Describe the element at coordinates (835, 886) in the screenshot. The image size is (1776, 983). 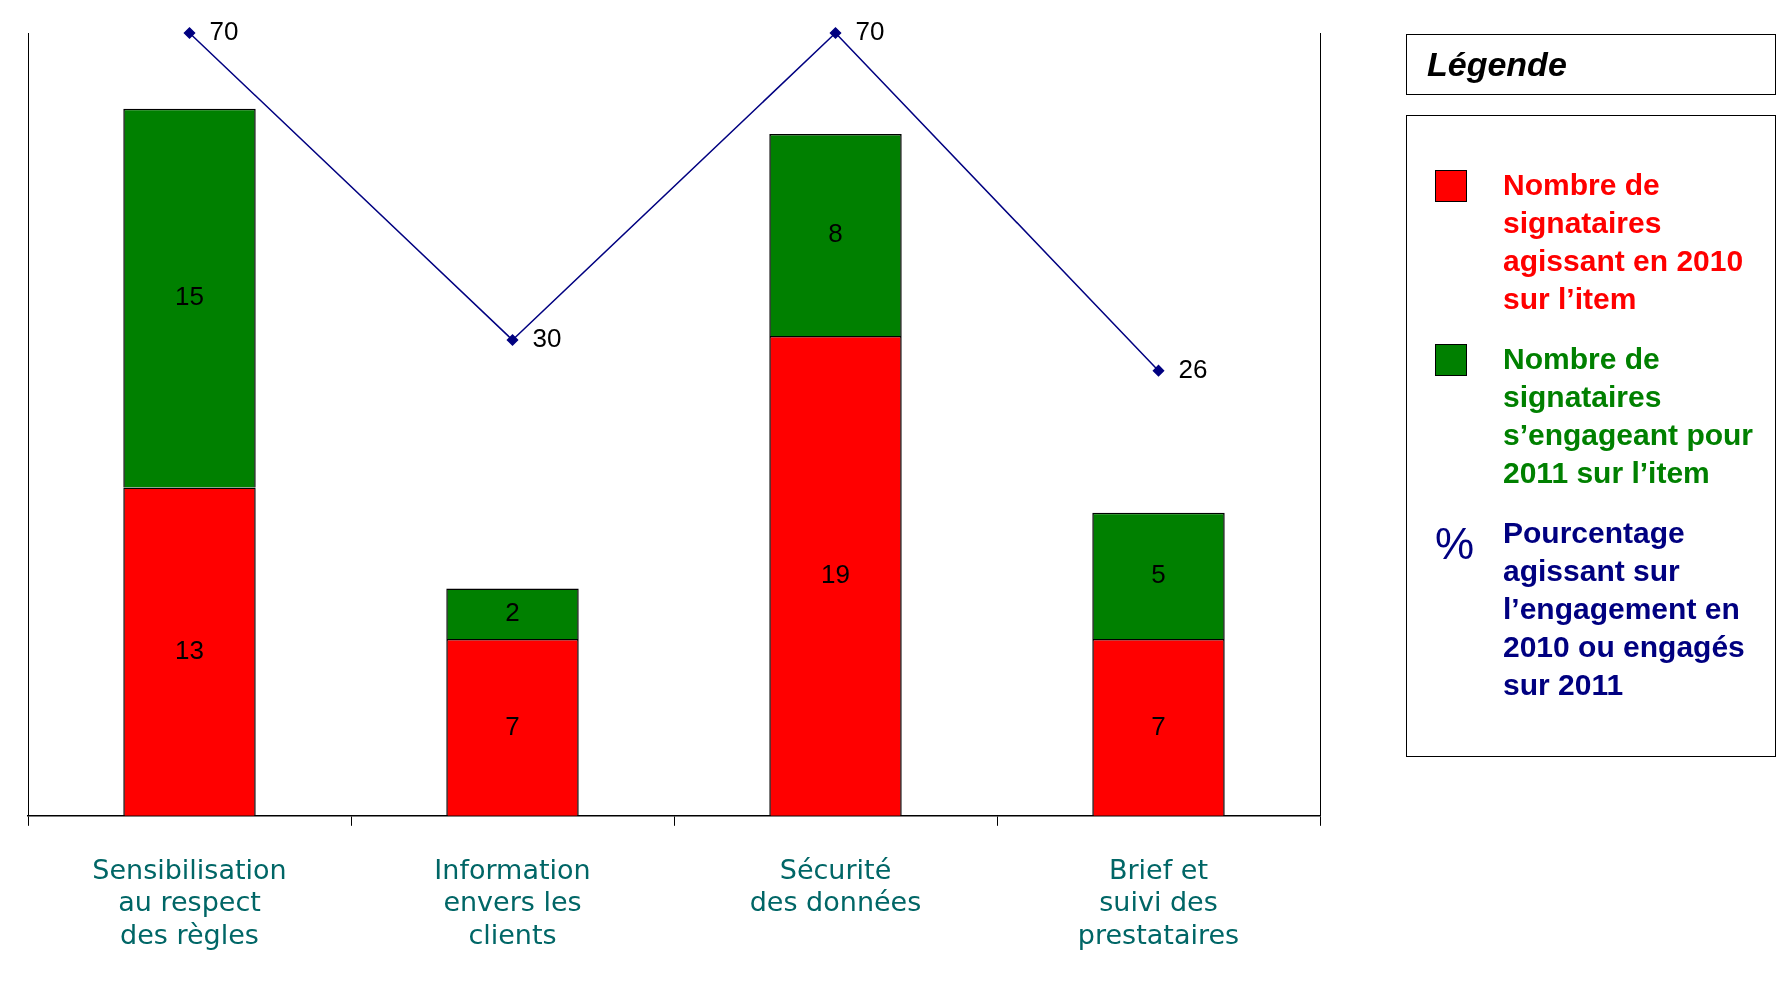
I see `x-tick-label: Sécurité des données` at that location.